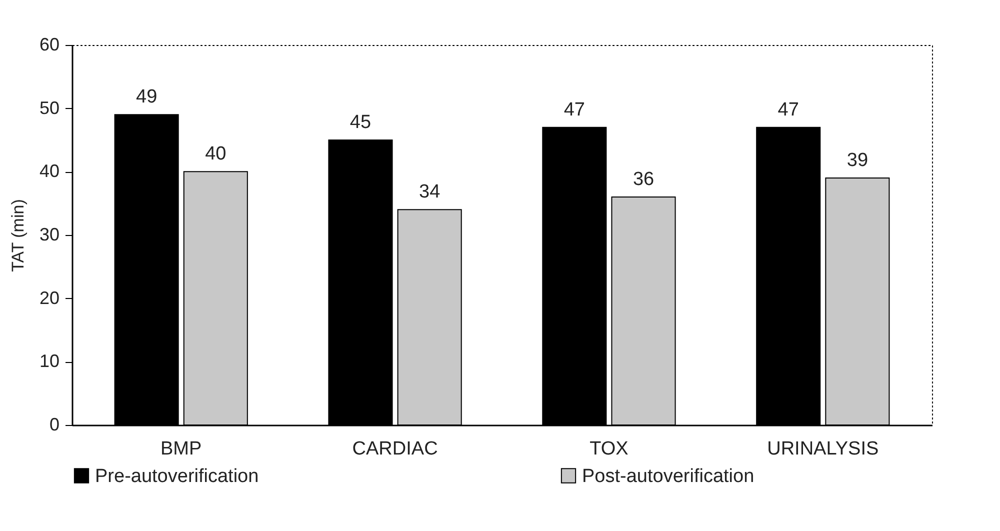 This screenshot has width=1000, height=531. Describe the element at coordinates (361, 122) in the screenshot. I see `data-label: 45` at that location.